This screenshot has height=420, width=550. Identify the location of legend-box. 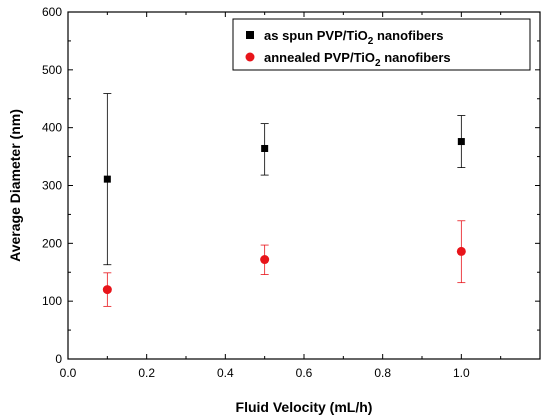
(381, 44).